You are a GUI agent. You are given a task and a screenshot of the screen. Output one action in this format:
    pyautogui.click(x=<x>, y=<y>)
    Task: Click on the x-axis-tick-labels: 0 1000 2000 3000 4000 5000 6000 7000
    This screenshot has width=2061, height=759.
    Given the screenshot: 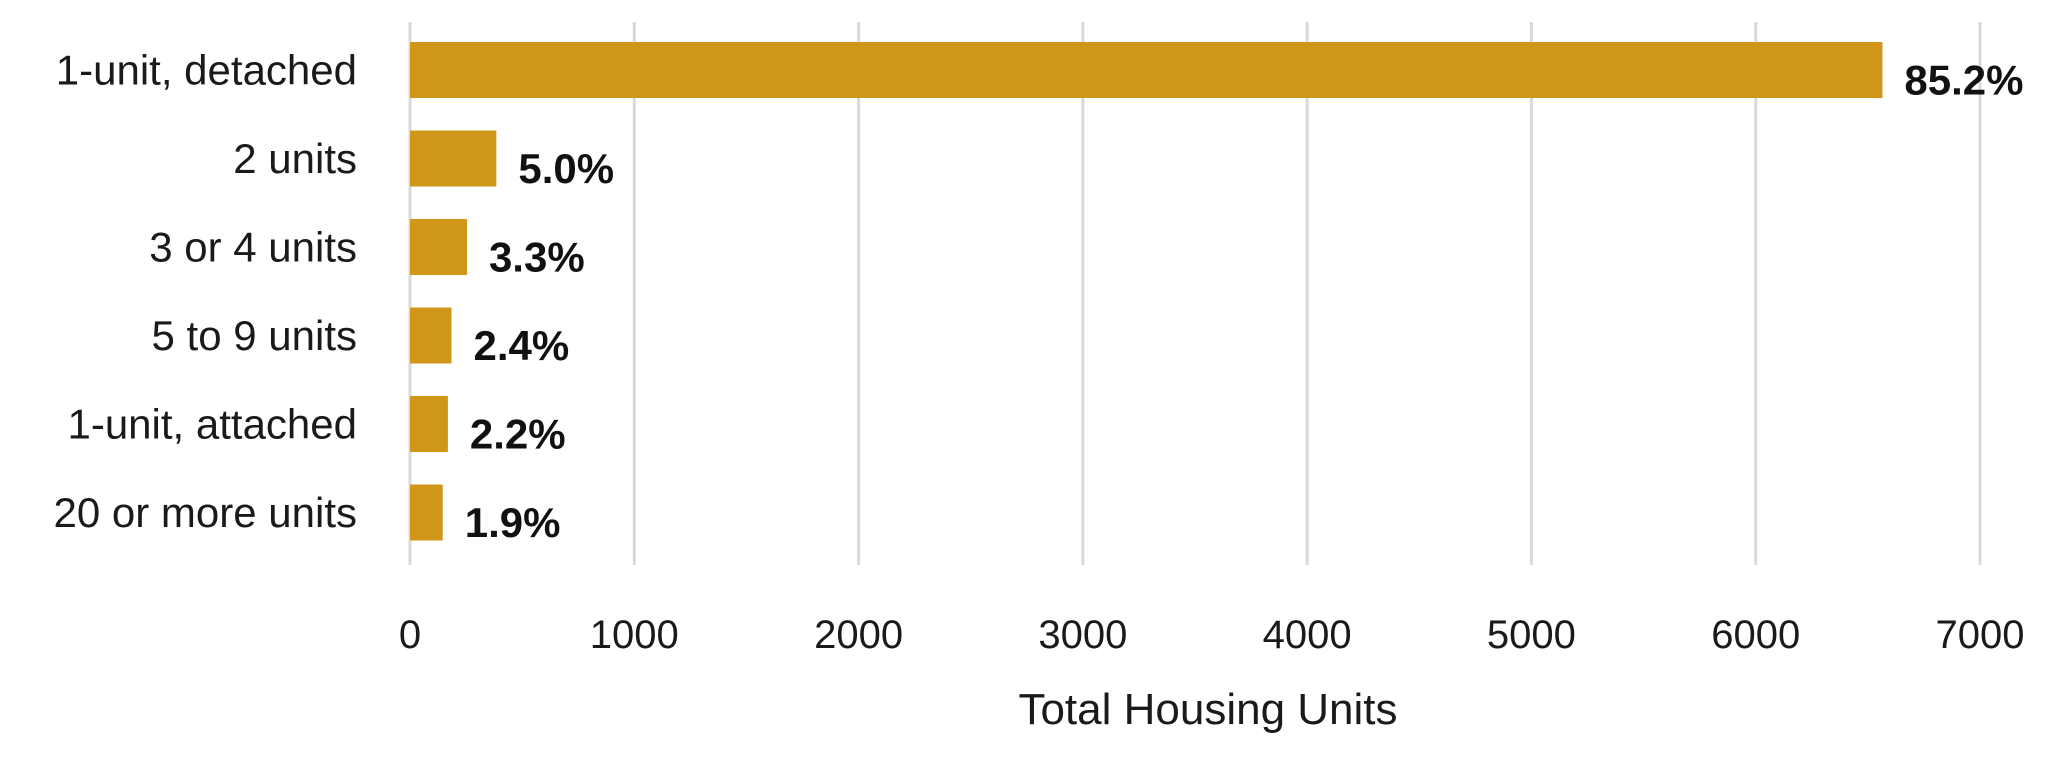 What is the action you would take?
    pyautogui.click(x=1212, y=635)
    